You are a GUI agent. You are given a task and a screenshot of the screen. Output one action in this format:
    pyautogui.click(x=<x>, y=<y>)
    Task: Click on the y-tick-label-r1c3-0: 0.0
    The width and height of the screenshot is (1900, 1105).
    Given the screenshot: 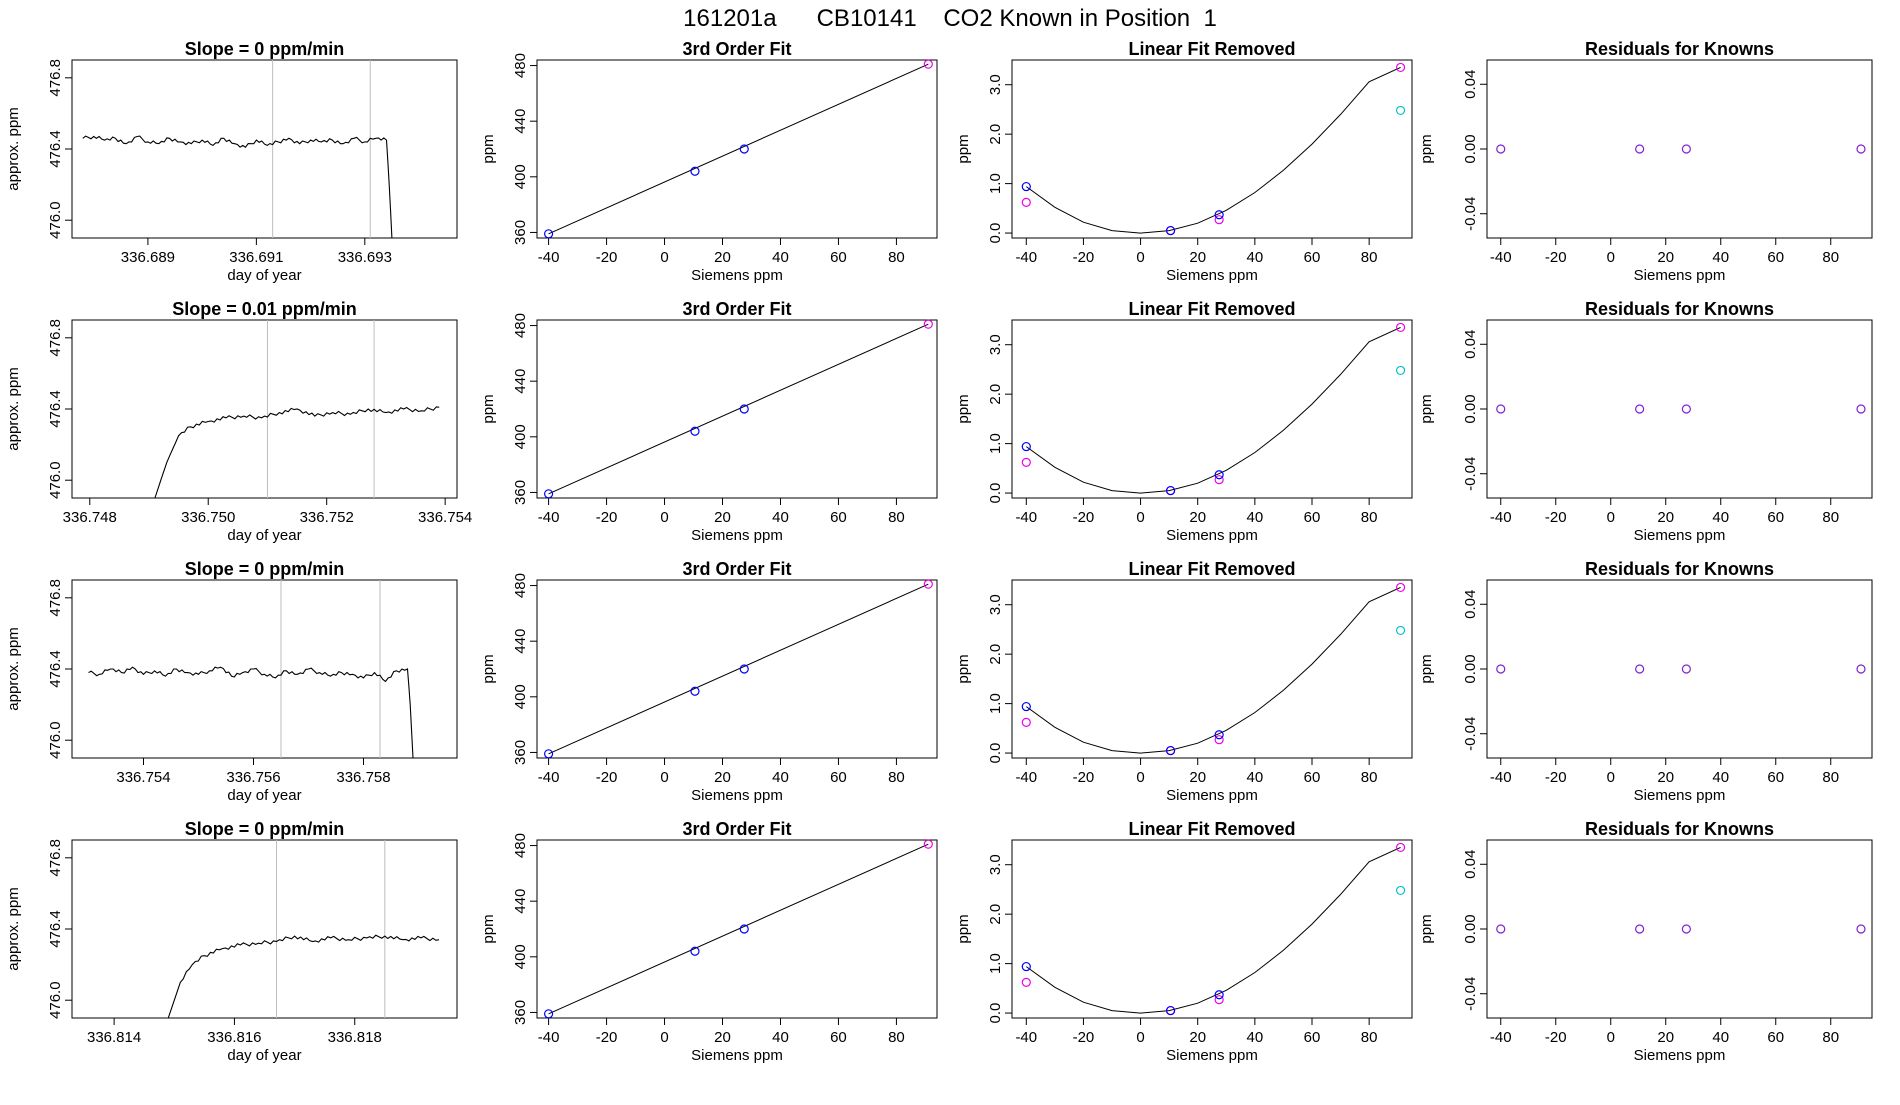 What is the action you would take?
    pyautogui.click(x=995, y=233)
    